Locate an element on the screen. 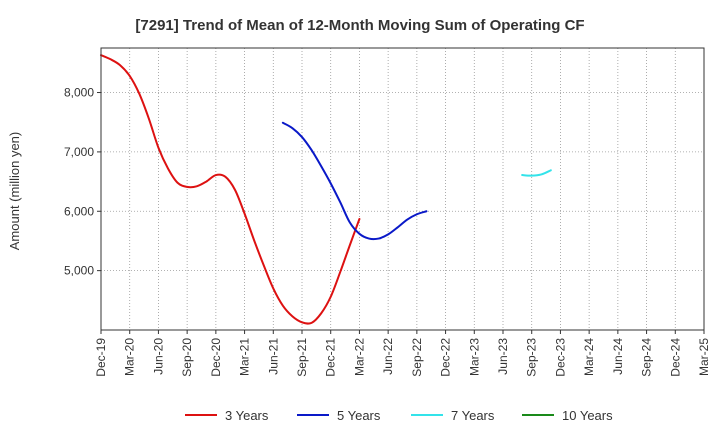  y-tick-label: 5,000 is located at coordinates (79, 271).